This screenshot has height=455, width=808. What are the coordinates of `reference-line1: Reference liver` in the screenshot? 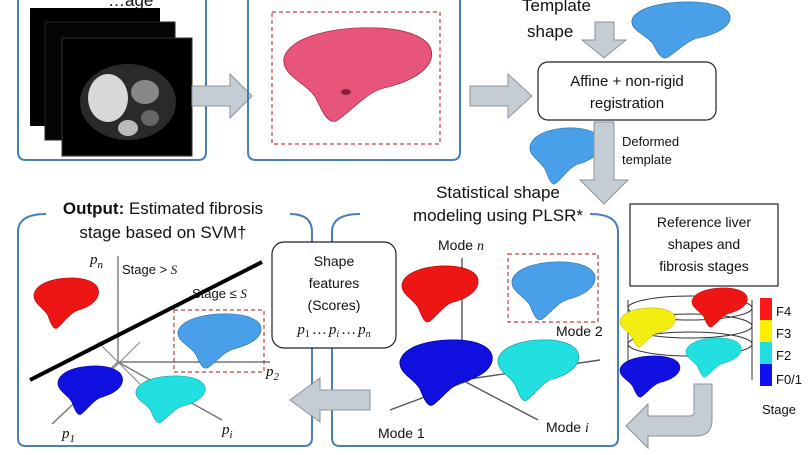 It's located at (704, 222).